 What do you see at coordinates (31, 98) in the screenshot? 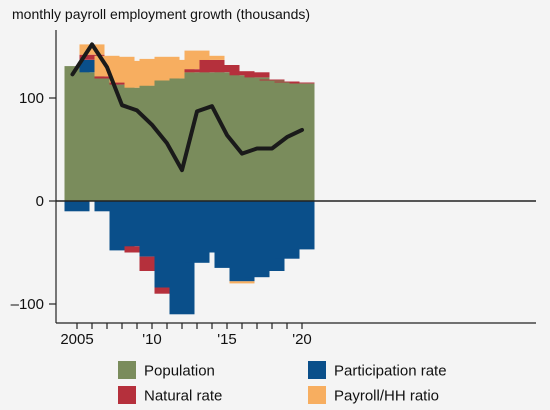
I see `y-tick-label: 100` at bounding box center [31, 98].